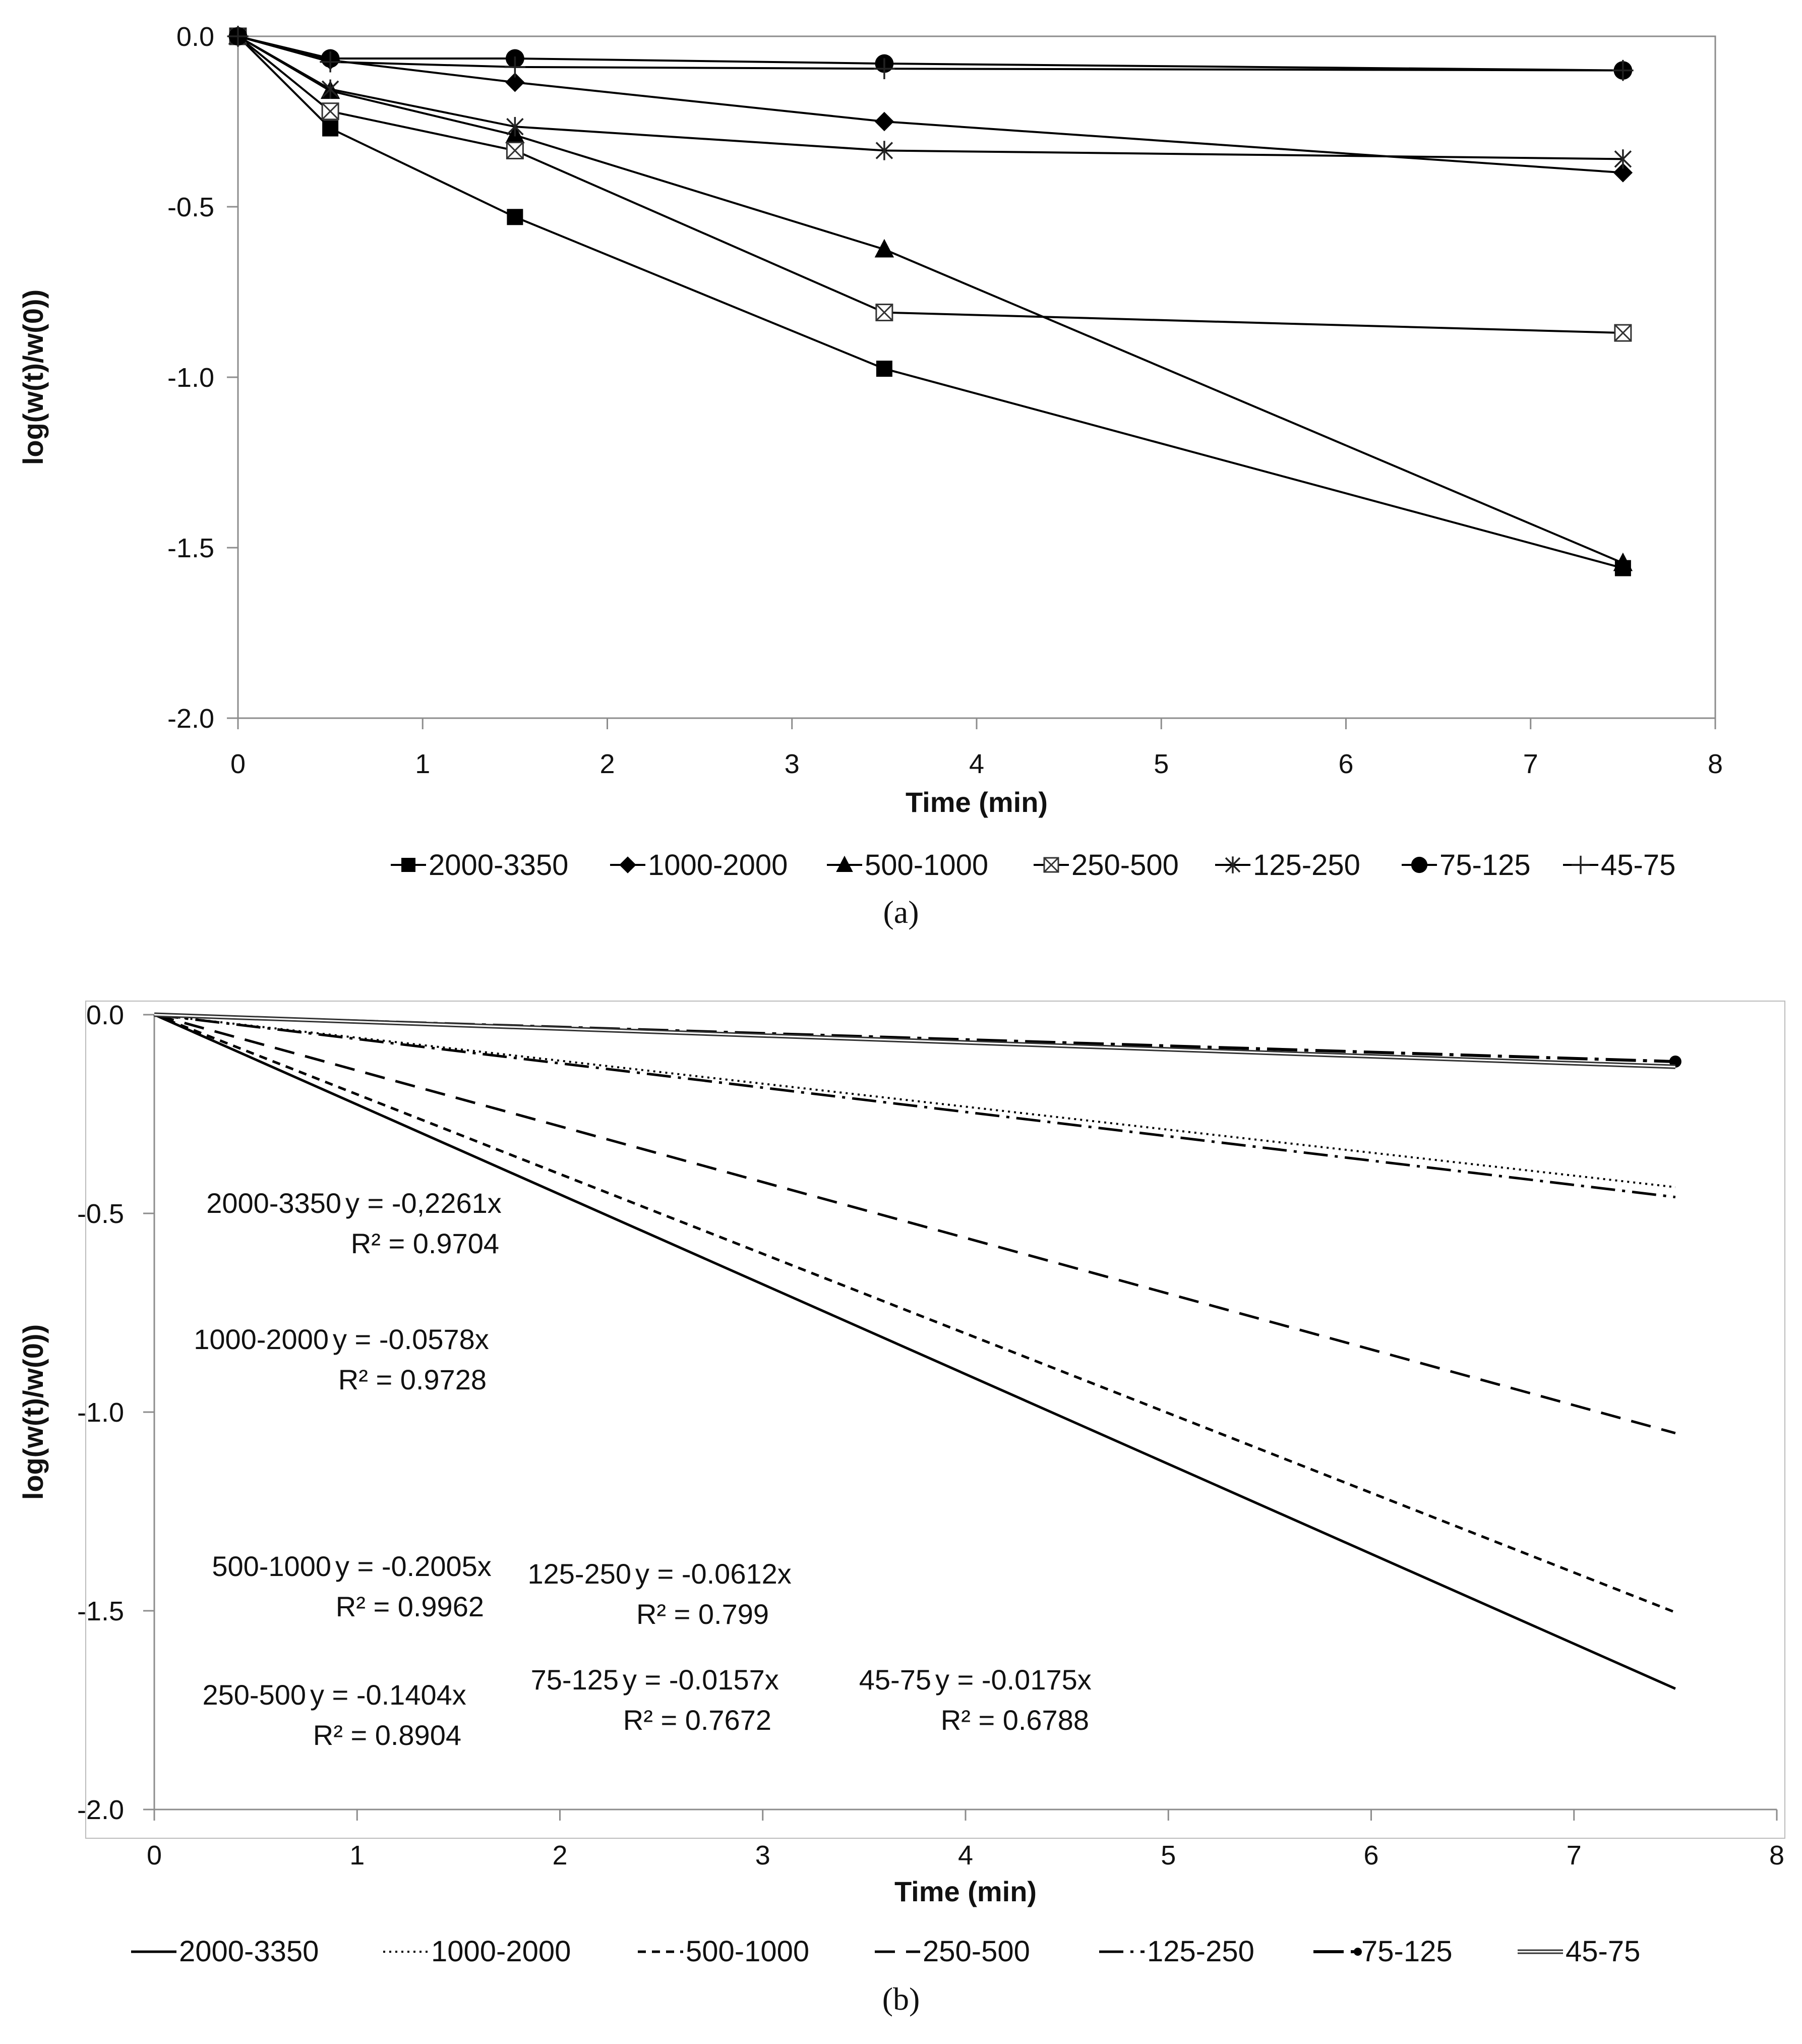  I want to click on trendline-r2: R² = 0.6788, so click(1015, 1720).